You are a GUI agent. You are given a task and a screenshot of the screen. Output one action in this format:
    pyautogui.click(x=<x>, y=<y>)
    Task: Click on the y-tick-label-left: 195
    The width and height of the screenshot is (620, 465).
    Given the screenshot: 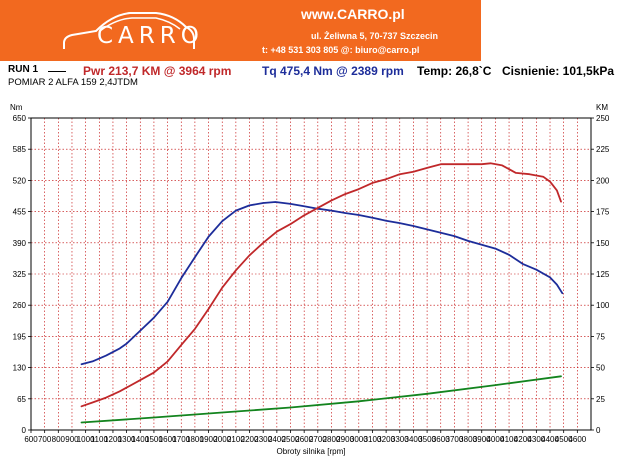 What is the action you would take?
    pyautogui.click(x=20, y=336)
    